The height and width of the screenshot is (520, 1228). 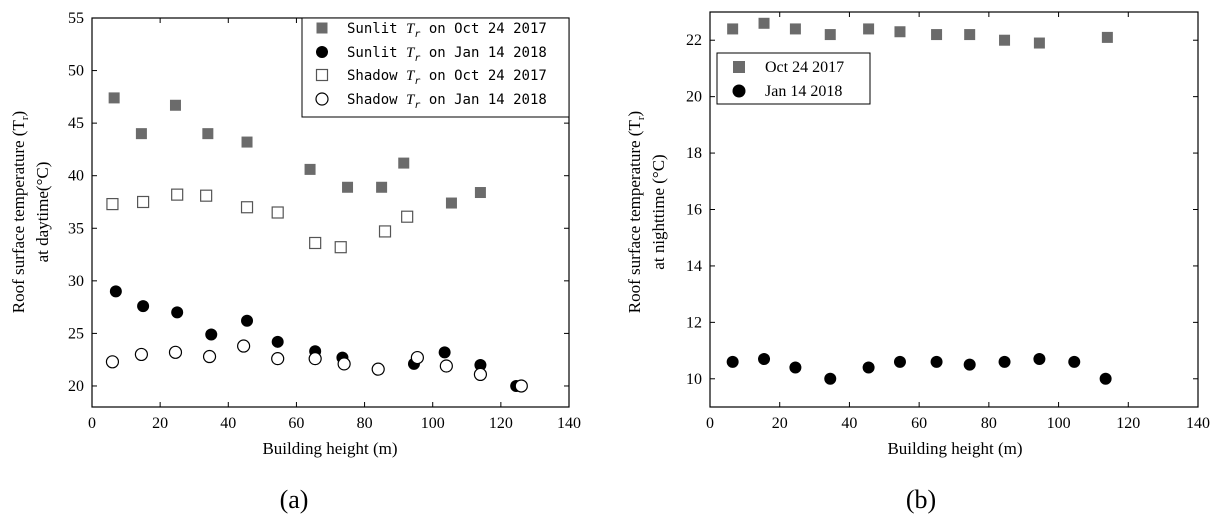 I want to click on panel-b-x-tick-label: 140, so click(x=1198, y=423).